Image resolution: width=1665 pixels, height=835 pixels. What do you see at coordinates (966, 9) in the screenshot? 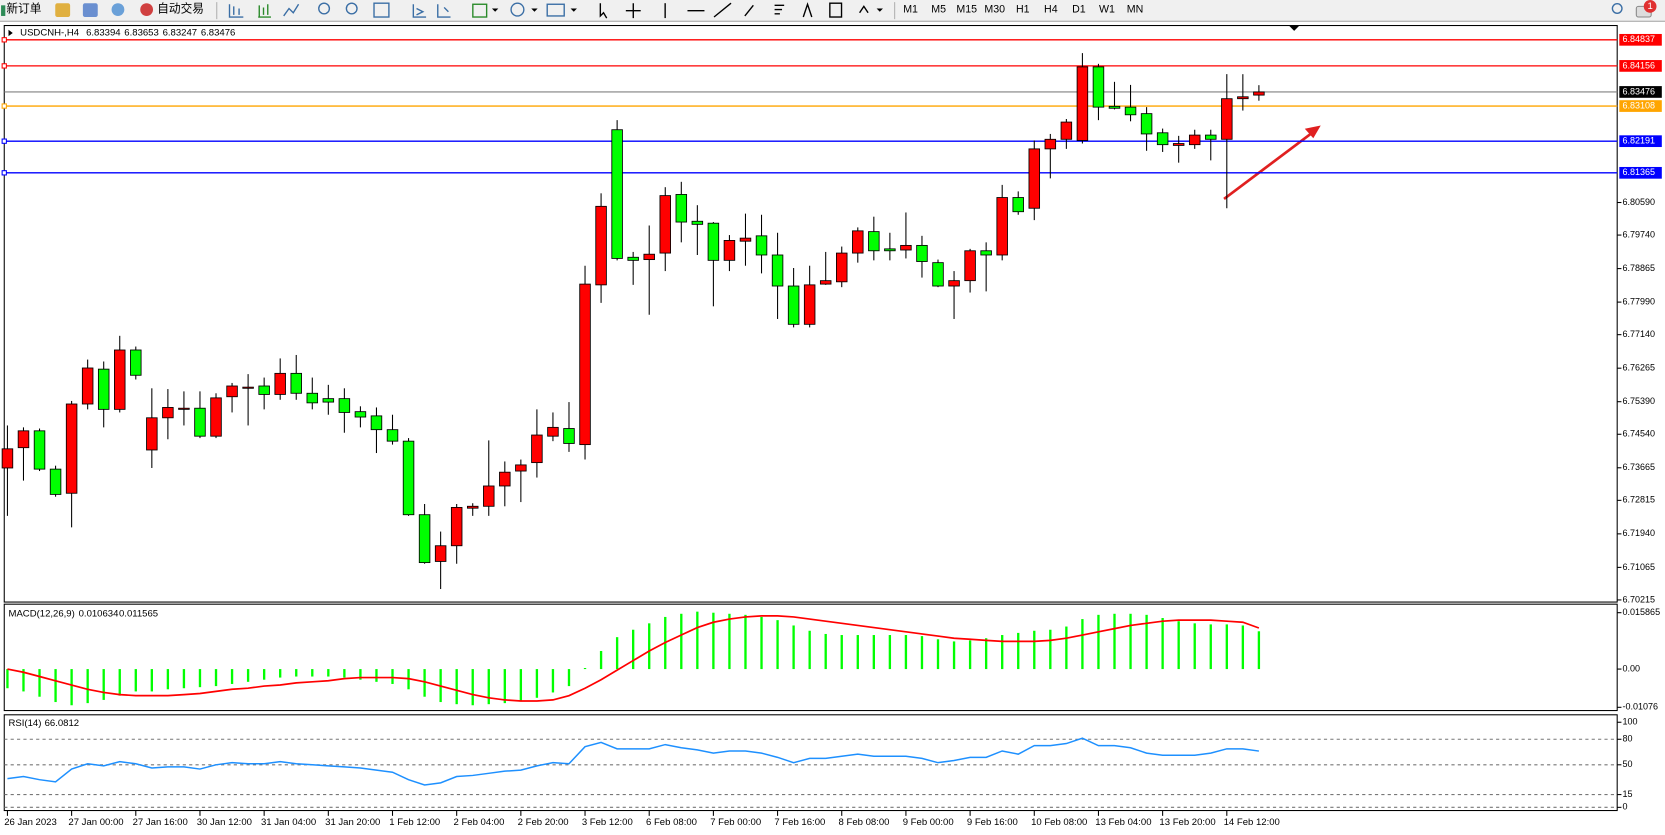
I see `timeframe-button: M15` at bounding box center [966, 9].